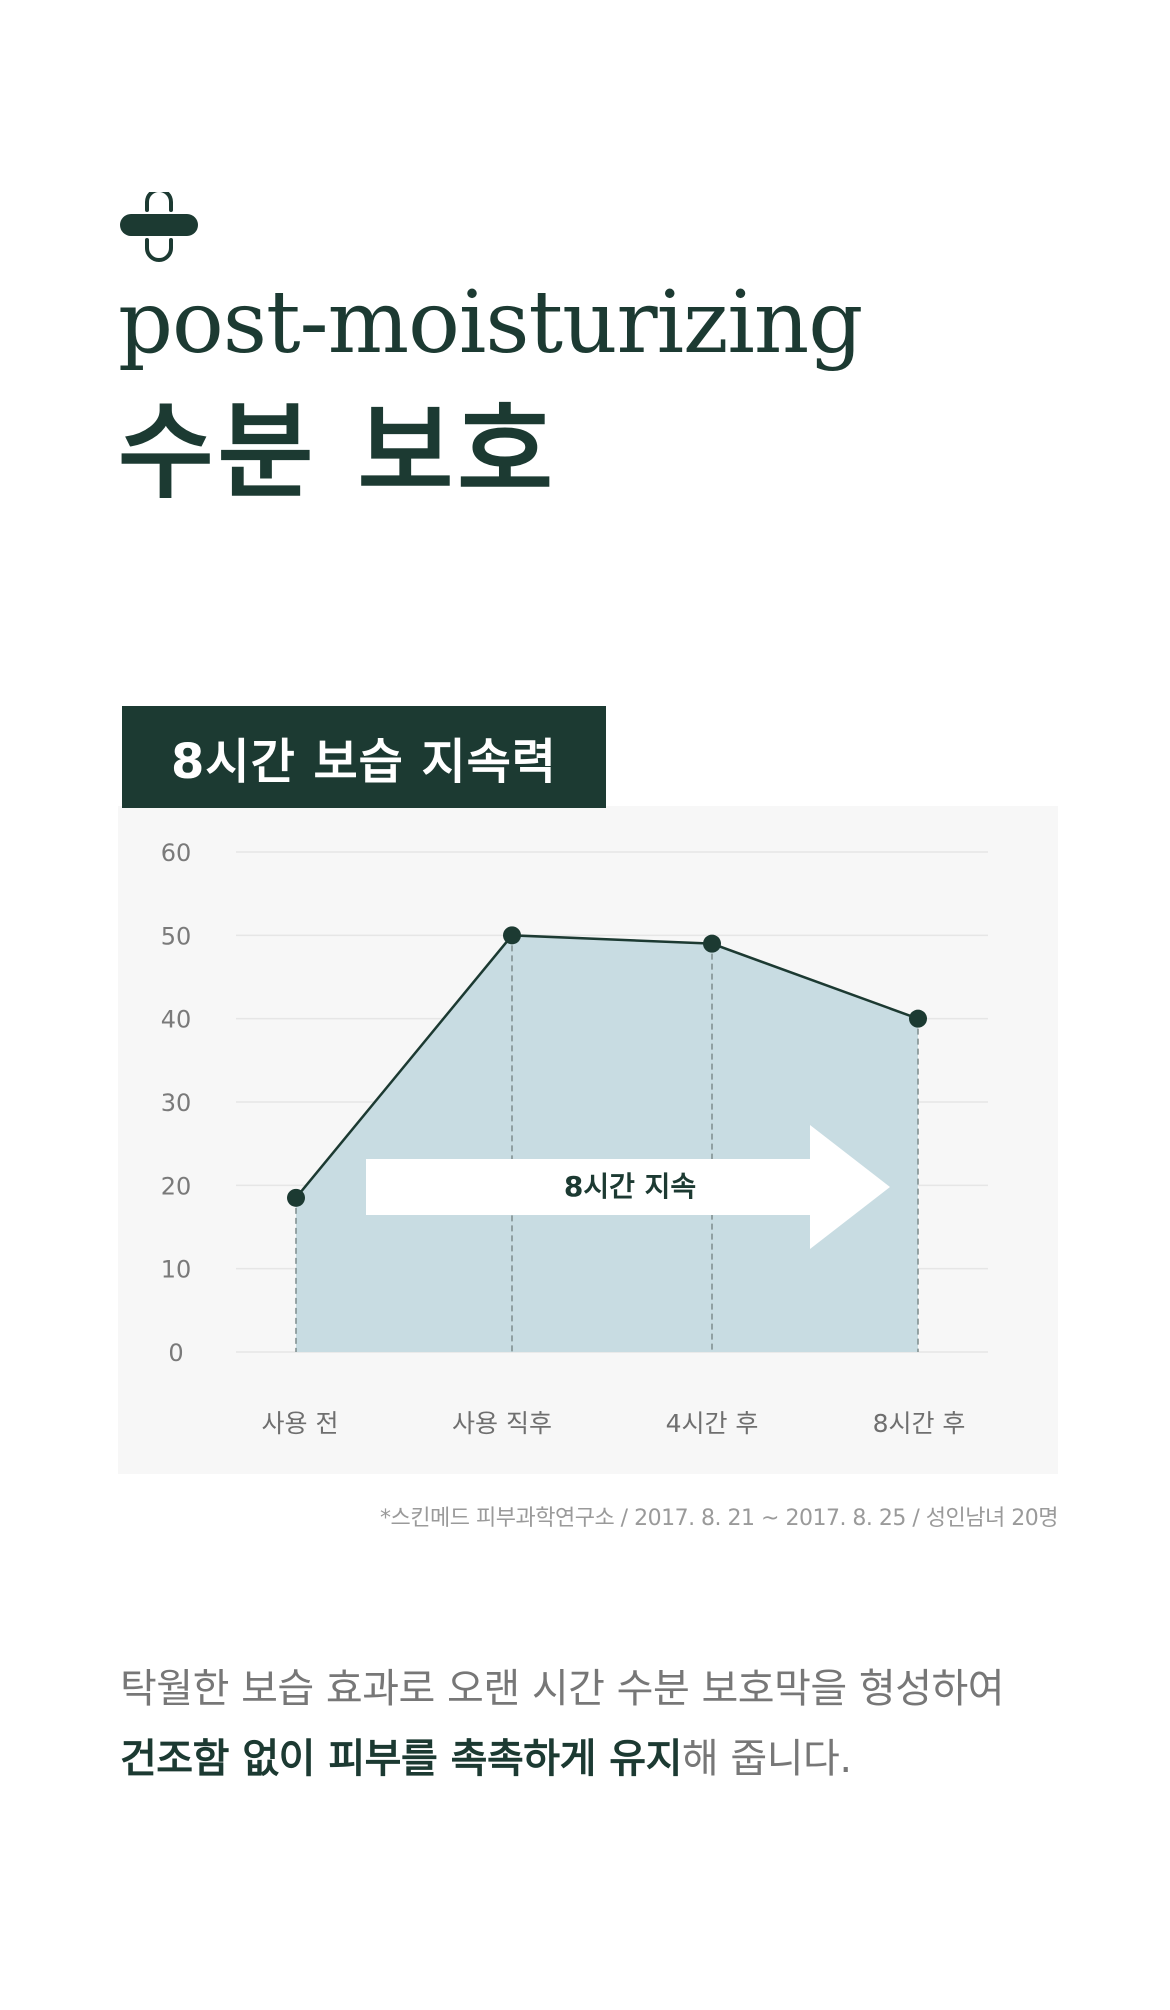 This screenshot has width=1170, height=2010. What do you see at coordinates (401, 1759) in the screenshot?
I see `description-highlight: 건조함 없이 피부를 촉촉하게 유지` at bounding box center [401, 1759].